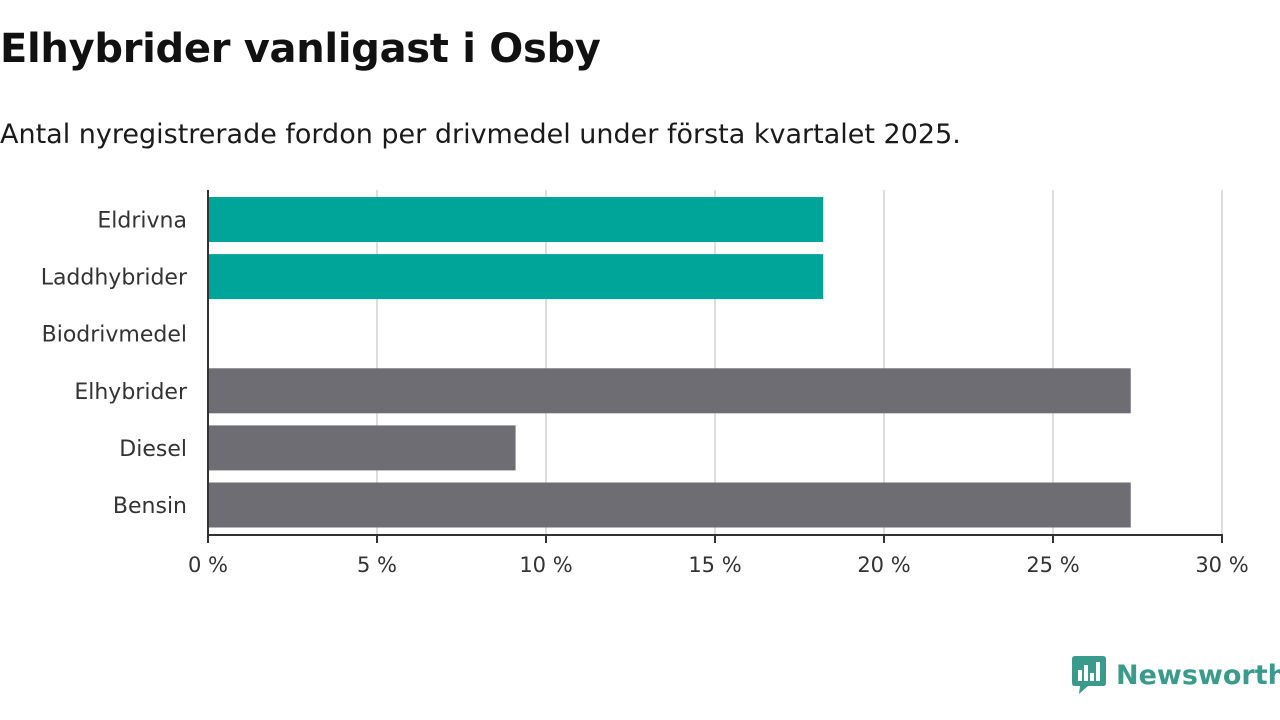 The width and height of the screenshot is (1280, 720). I want to click on x-tick-label-2: 10 %, so click(545, 565).